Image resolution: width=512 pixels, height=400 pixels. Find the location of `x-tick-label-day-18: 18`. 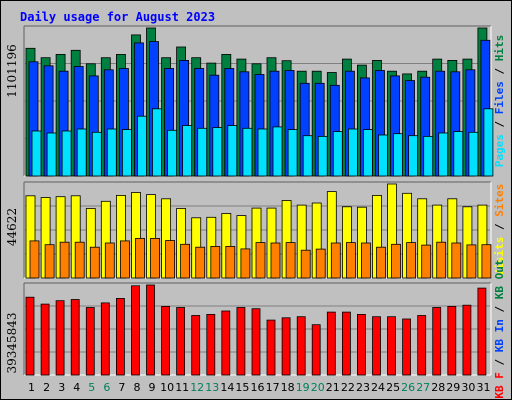

x-tick-label-day-18: 18 is located at coordinates (288, 387).